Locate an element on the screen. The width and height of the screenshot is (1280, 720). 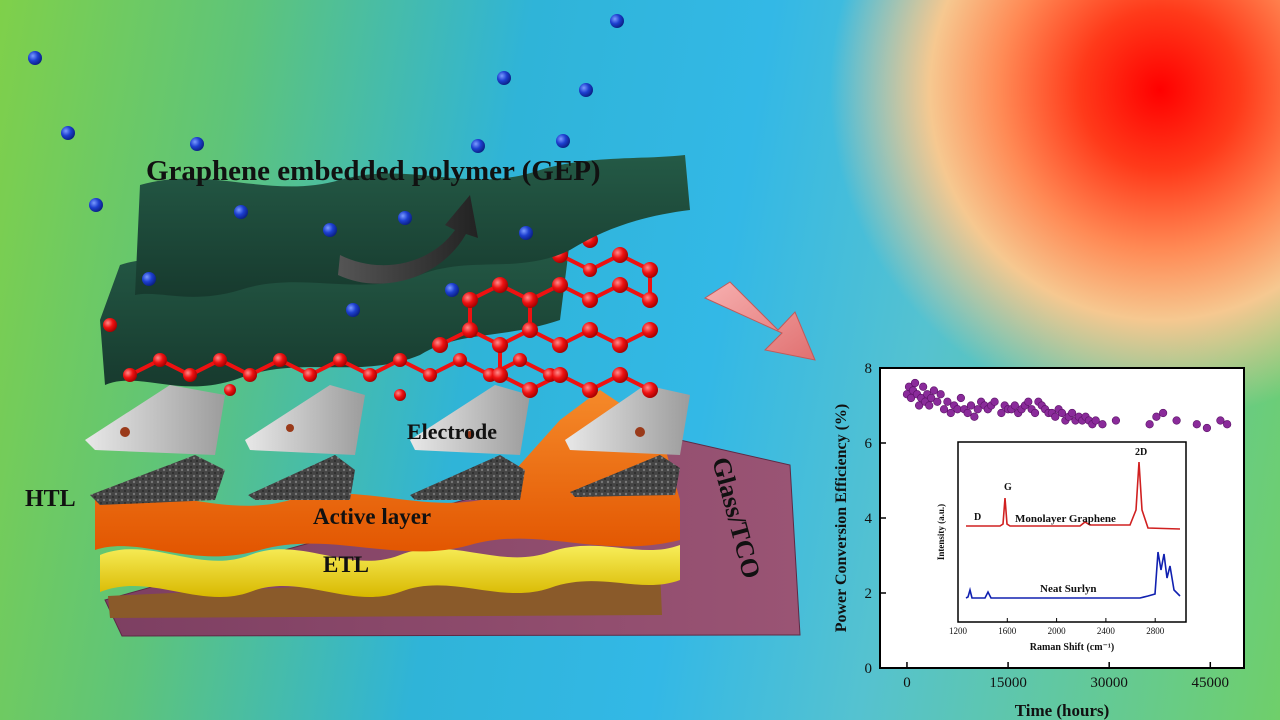
raman-series-graphene: Monolayer Graphene is located at coordinates (1065, 519).